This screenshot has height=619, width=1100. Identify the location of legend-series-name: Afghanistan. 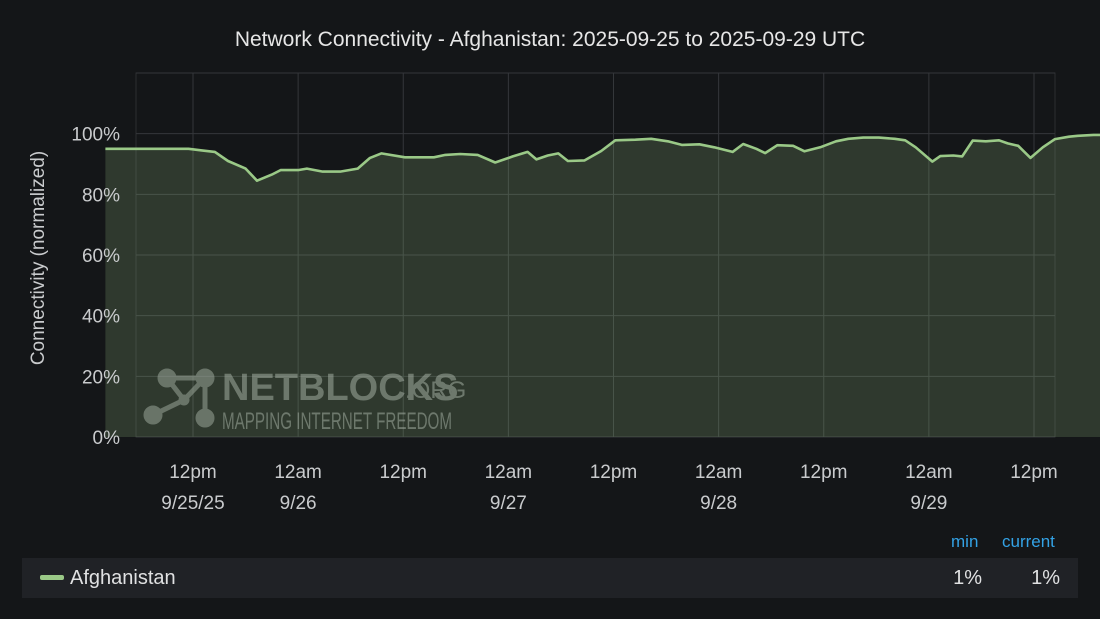
(123, 578).